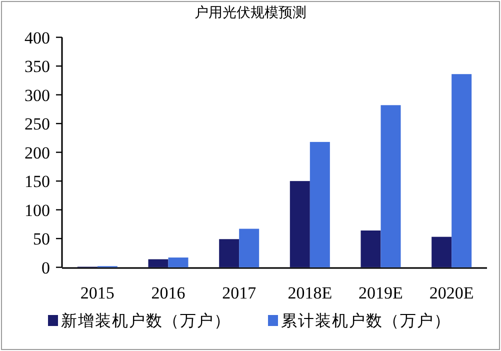 This screenshot has width=501, height=351. What do you see at coordinates (239, 292) in the screenshot?
I see `x-tick-label: 2017` at bounding box center [239, 292].